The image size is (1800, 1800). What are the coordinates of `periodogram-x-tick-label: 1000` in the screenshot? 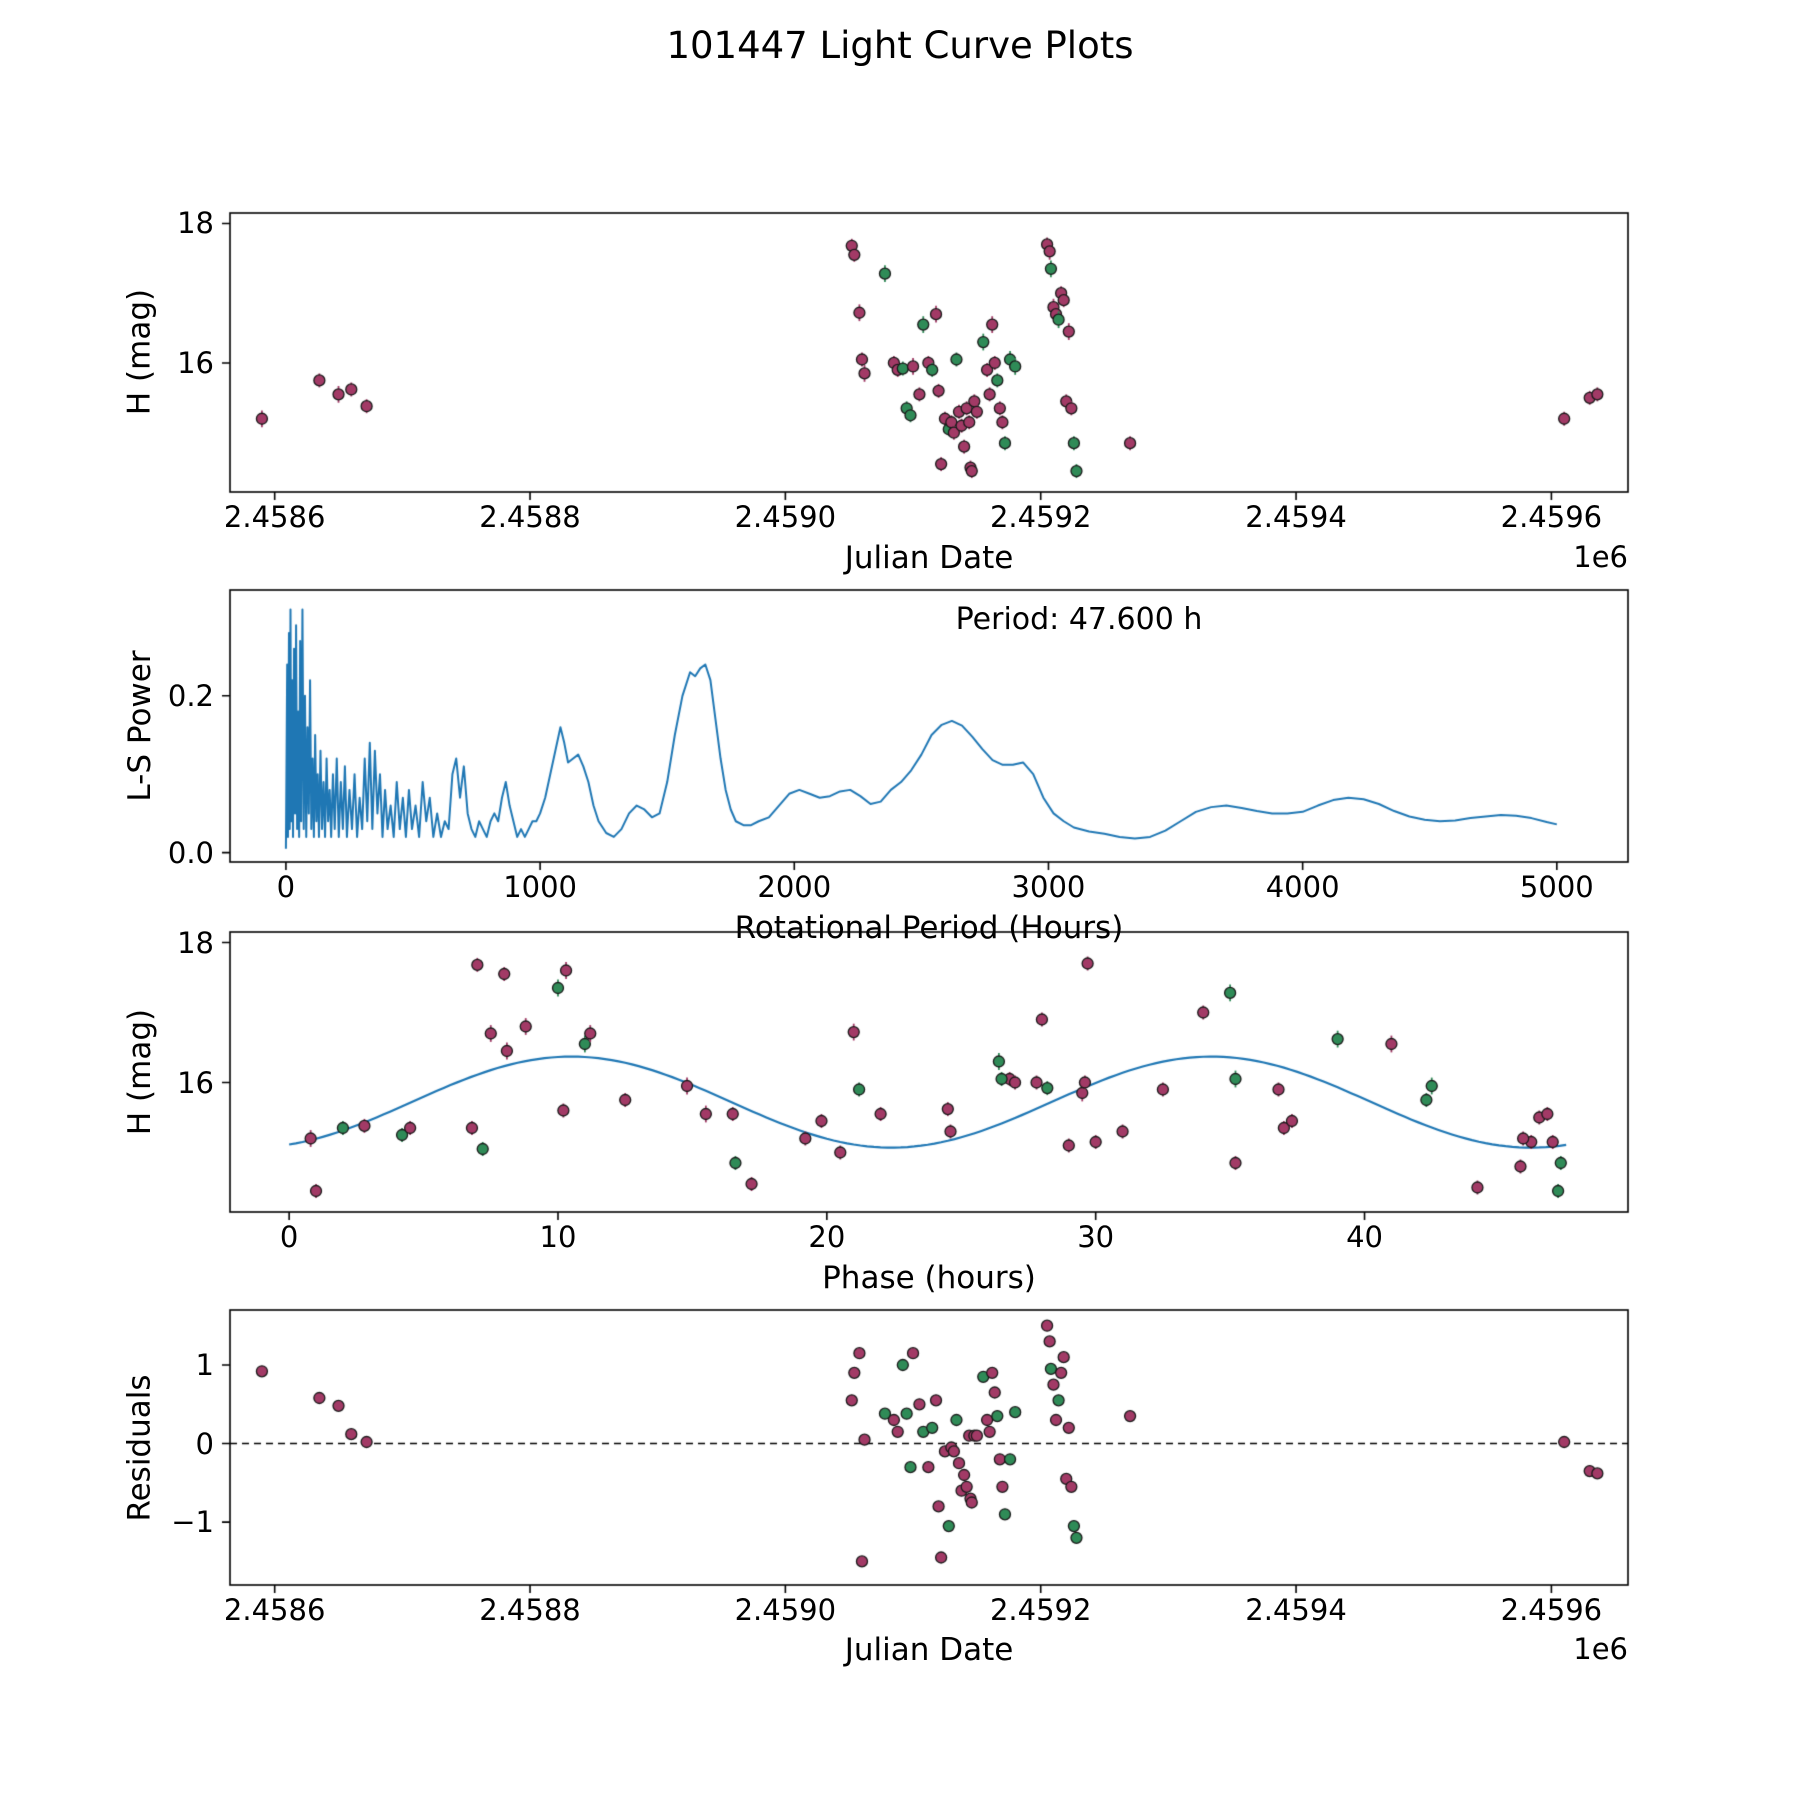 It's located at (540, 887).